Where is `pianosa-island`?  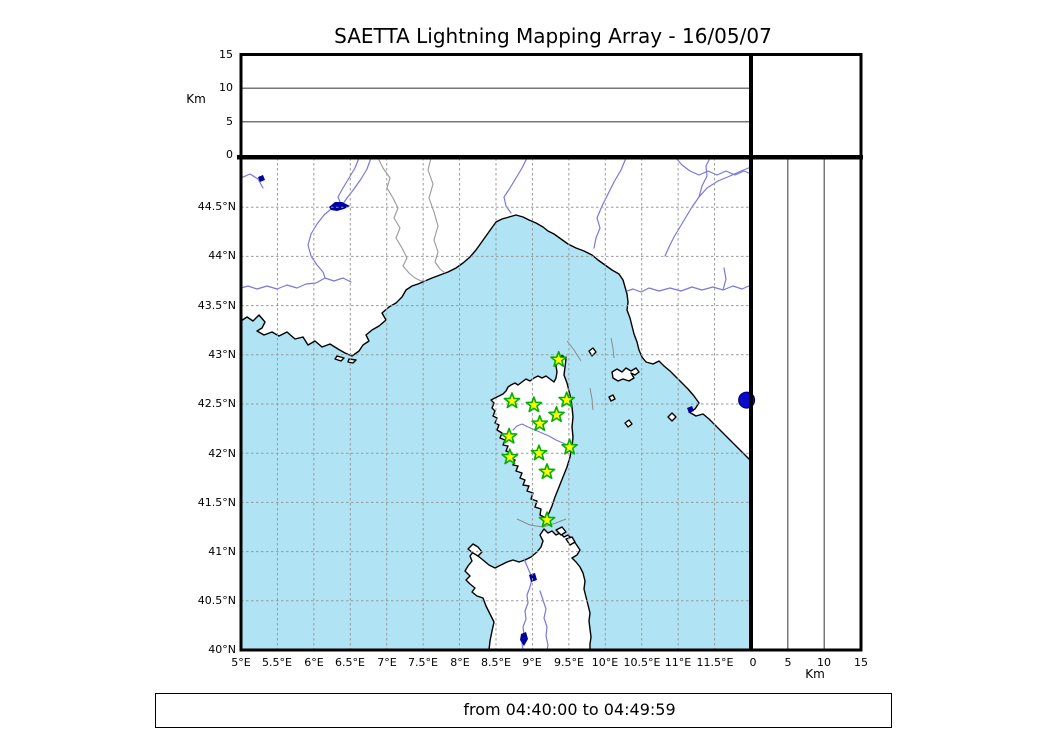
pianosa-island is located at coordinates (612, 398).